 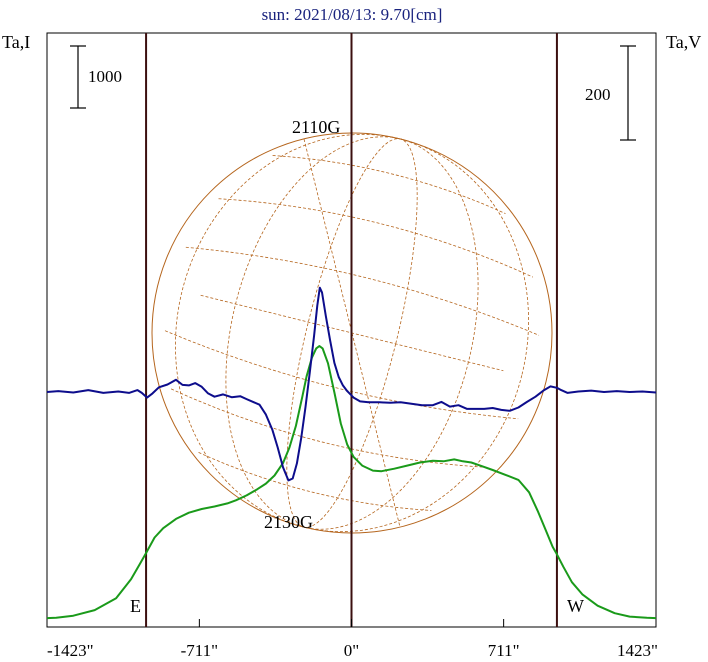 I want to click on x-tick-label: 711", so click(x=504, y=650).